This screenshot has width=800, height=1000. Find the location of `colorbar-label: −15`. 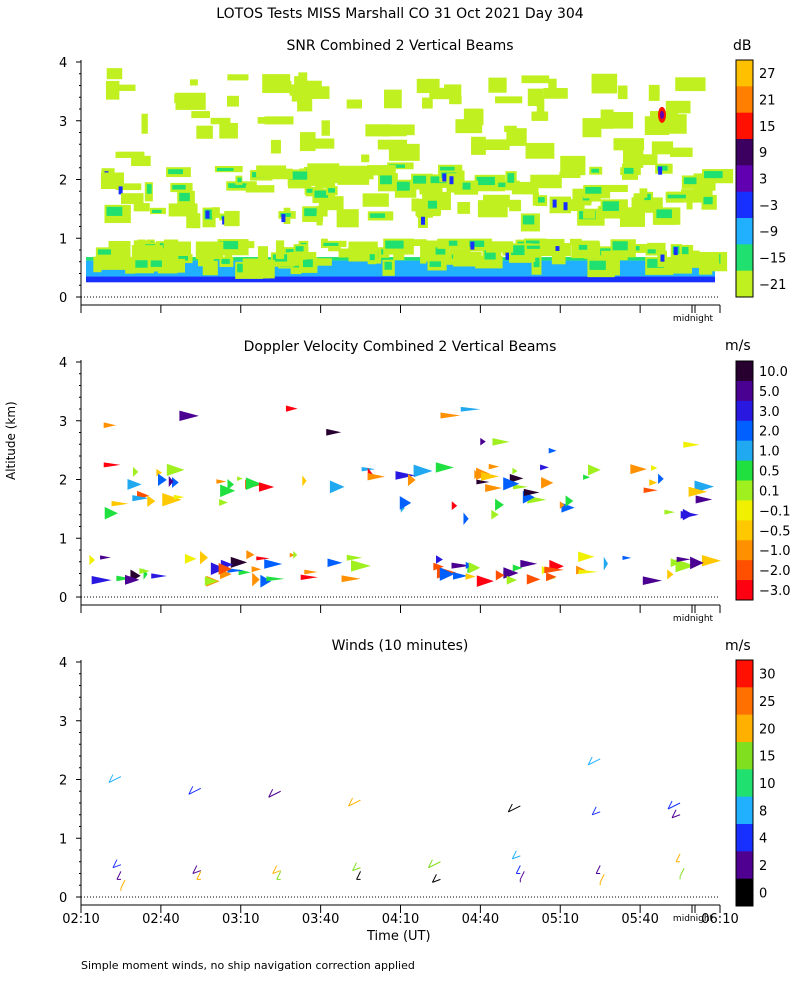

colorbar-label: −15 is located at coordinates (772, 259).